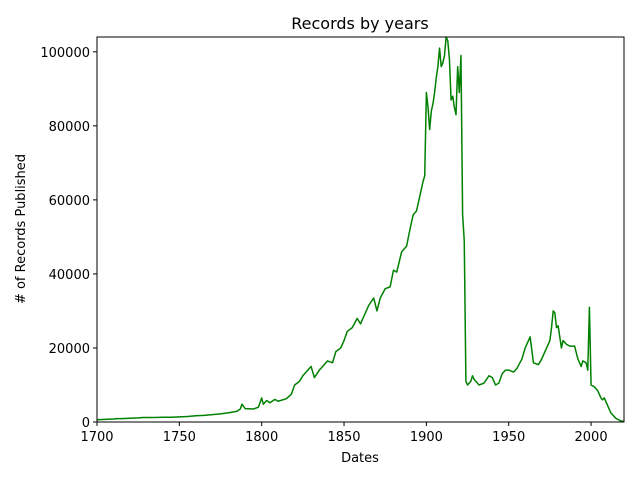 Image resolution: width=640 pixels, height=480 pixels. What do you see at coordinates (86, 423) in the screenshot?
I see `y-tick-label: 0` at bounding box center [86, 423].